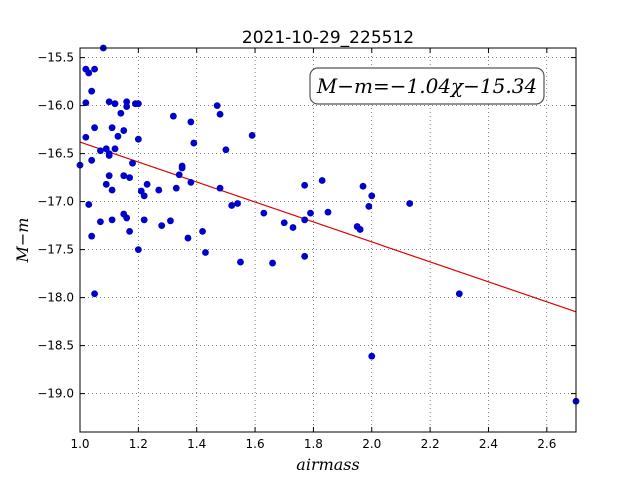 This screenshot has height=480, width=640. What do you see at coordinates (196, 444) in the screenshot?
I see `x-tick-label: 1.4` at bounding box center [196, 444].